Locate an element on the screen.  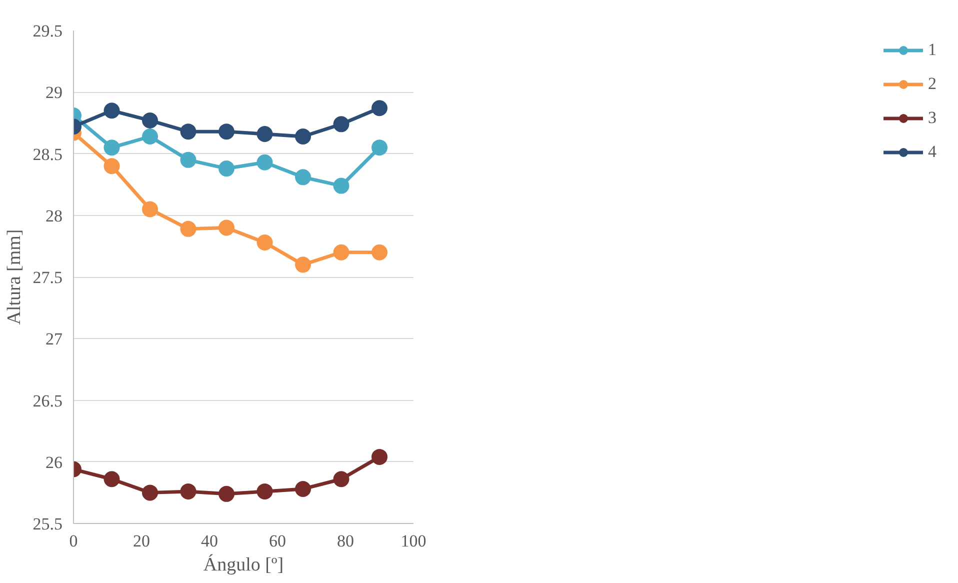
legend-label: 1 is located at coordinates (933, 50).